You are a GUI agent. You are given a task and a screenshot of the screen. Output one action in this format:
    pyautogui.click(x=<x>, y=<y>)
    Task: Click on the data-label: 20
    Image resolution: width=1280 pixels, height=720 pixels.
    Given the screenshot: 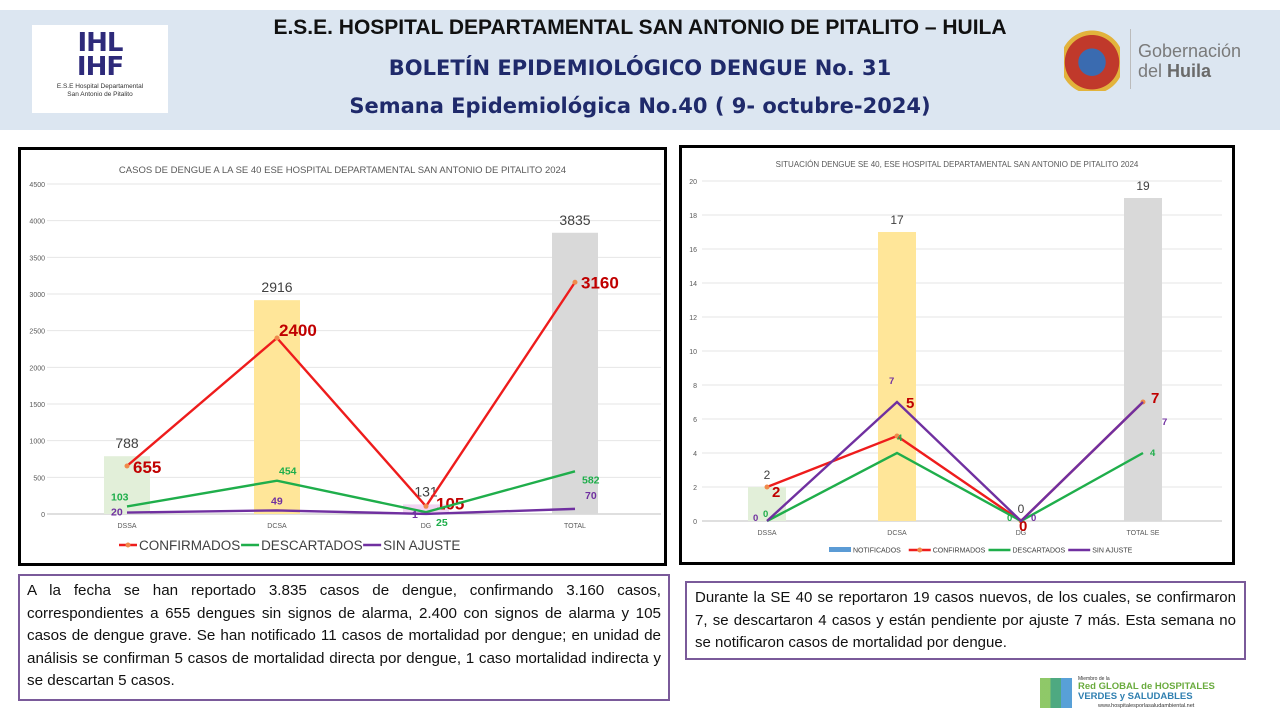 What is the action you would take?
    pyautogui.click(x=117, y=513)
    